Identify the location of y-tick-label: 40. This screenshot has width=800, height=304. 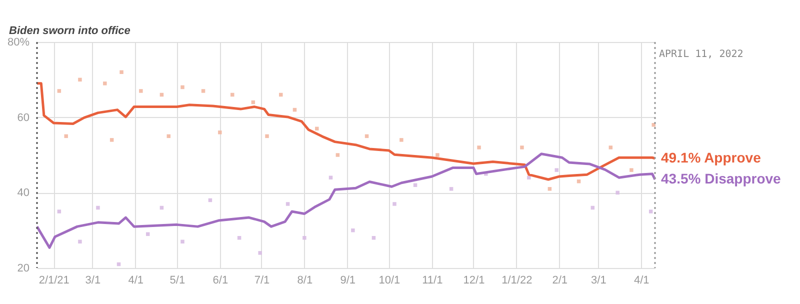
(23, 193).